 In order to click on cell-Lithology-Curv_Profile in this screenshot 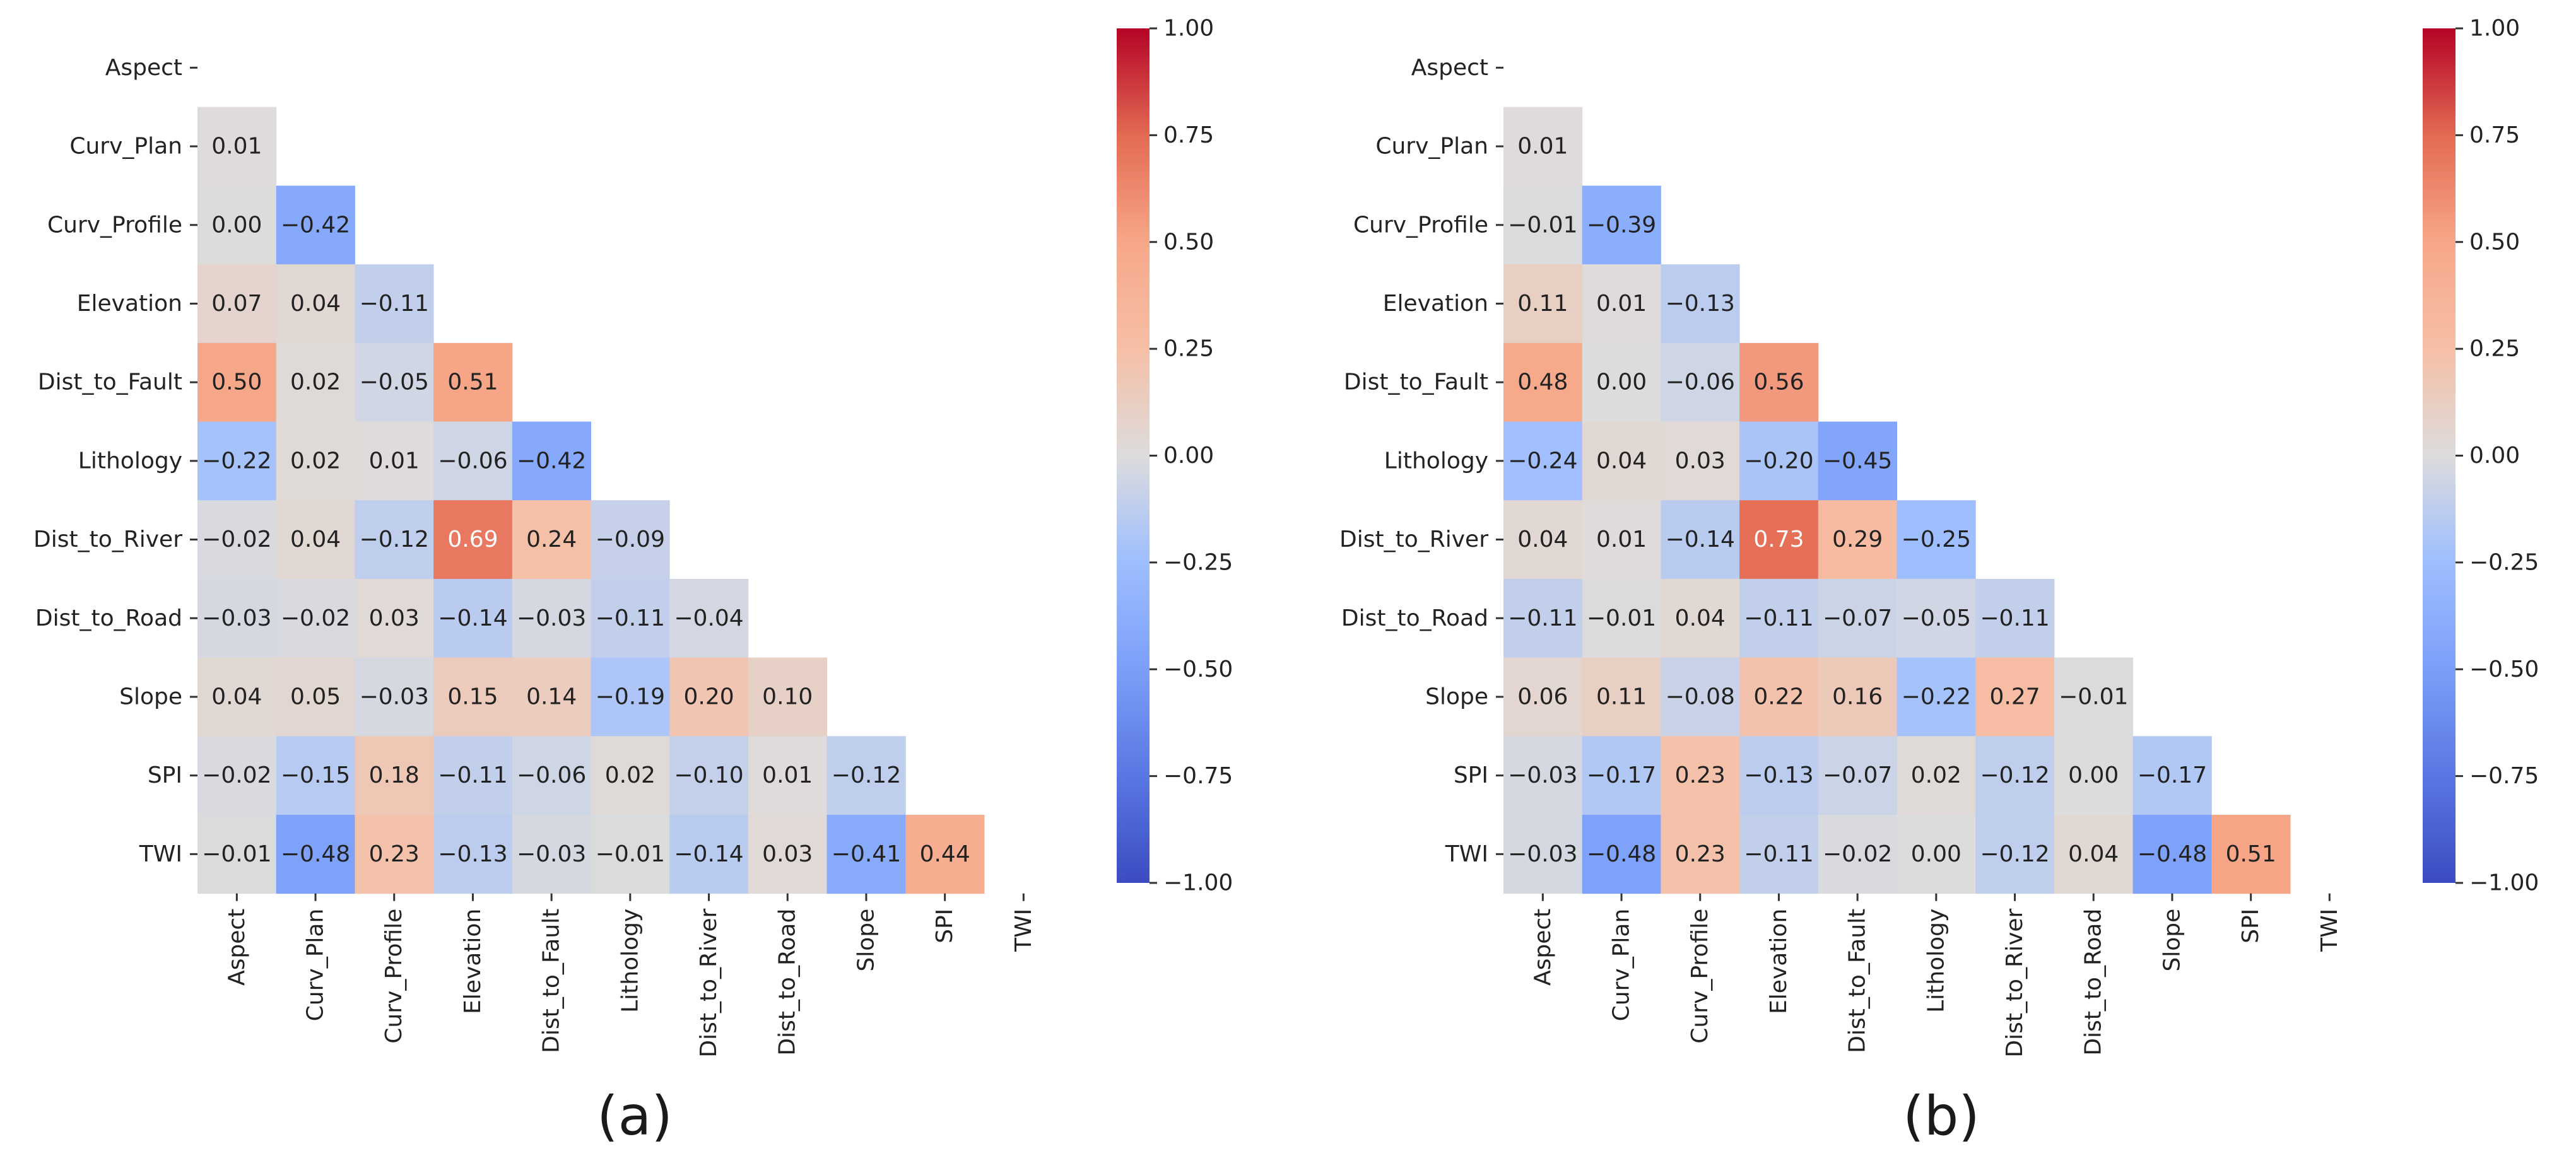, I will do `click(1700, 461)`.